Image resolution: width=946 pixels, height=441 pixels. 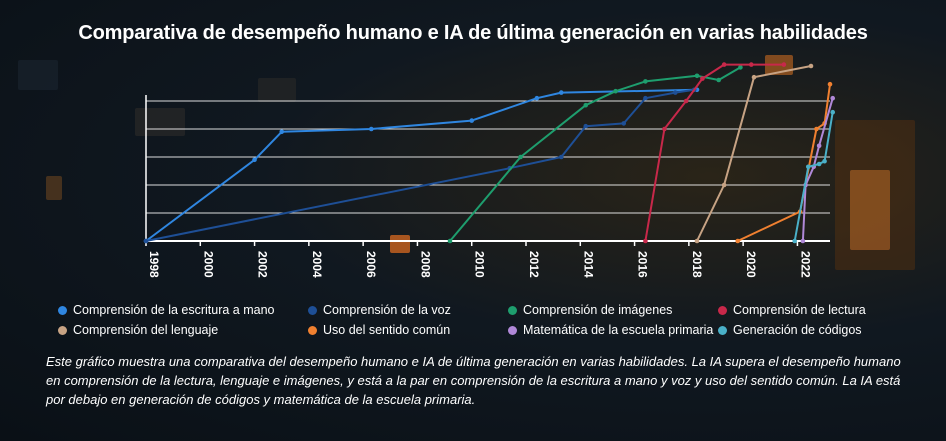 What do you see at coordinates (263, 264) in the screenshot?
I see `x-tick-label: 2002` at bounding box center [263, 264].